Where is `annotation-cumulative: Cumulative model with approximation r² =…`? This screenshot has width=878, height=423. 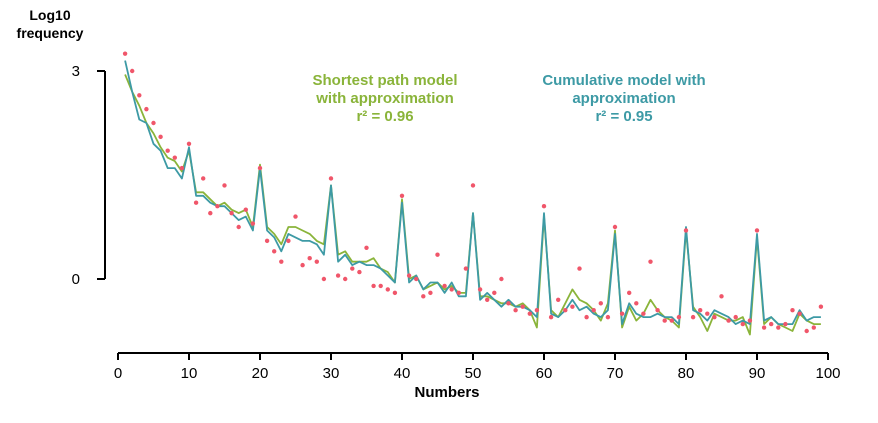 annotation-cumulative: Cumulative model with approximation r² =… is located at coordinates (624, 99).